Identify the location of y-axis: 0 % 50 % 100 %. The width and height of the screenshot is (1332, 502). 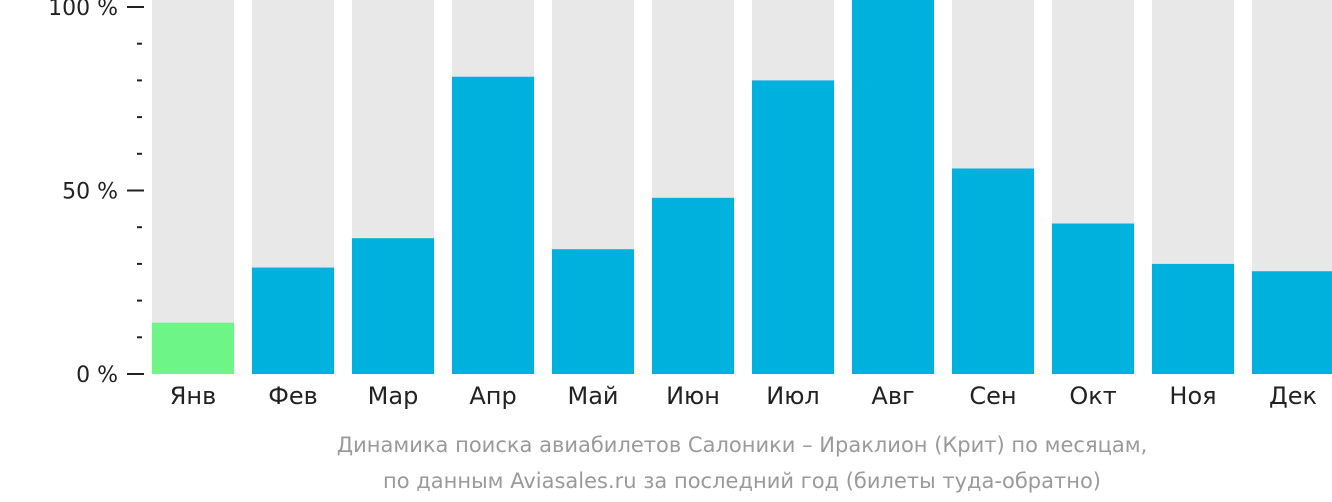
(96, 194).